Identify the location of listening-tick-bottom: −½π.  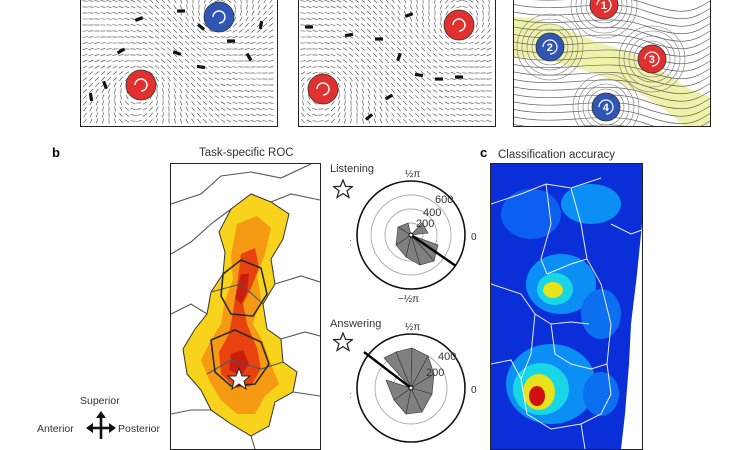
(408, 299).